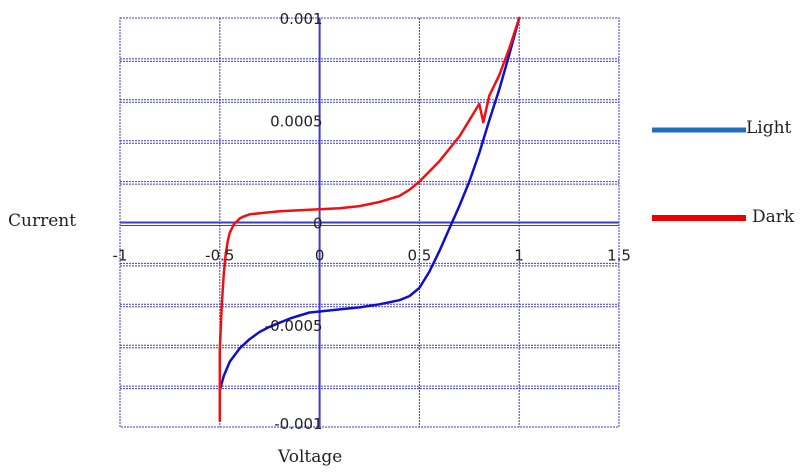 The width and height of the screenshot is (807, 476). I want to click on legend: Light Dark, so click(723, 172).